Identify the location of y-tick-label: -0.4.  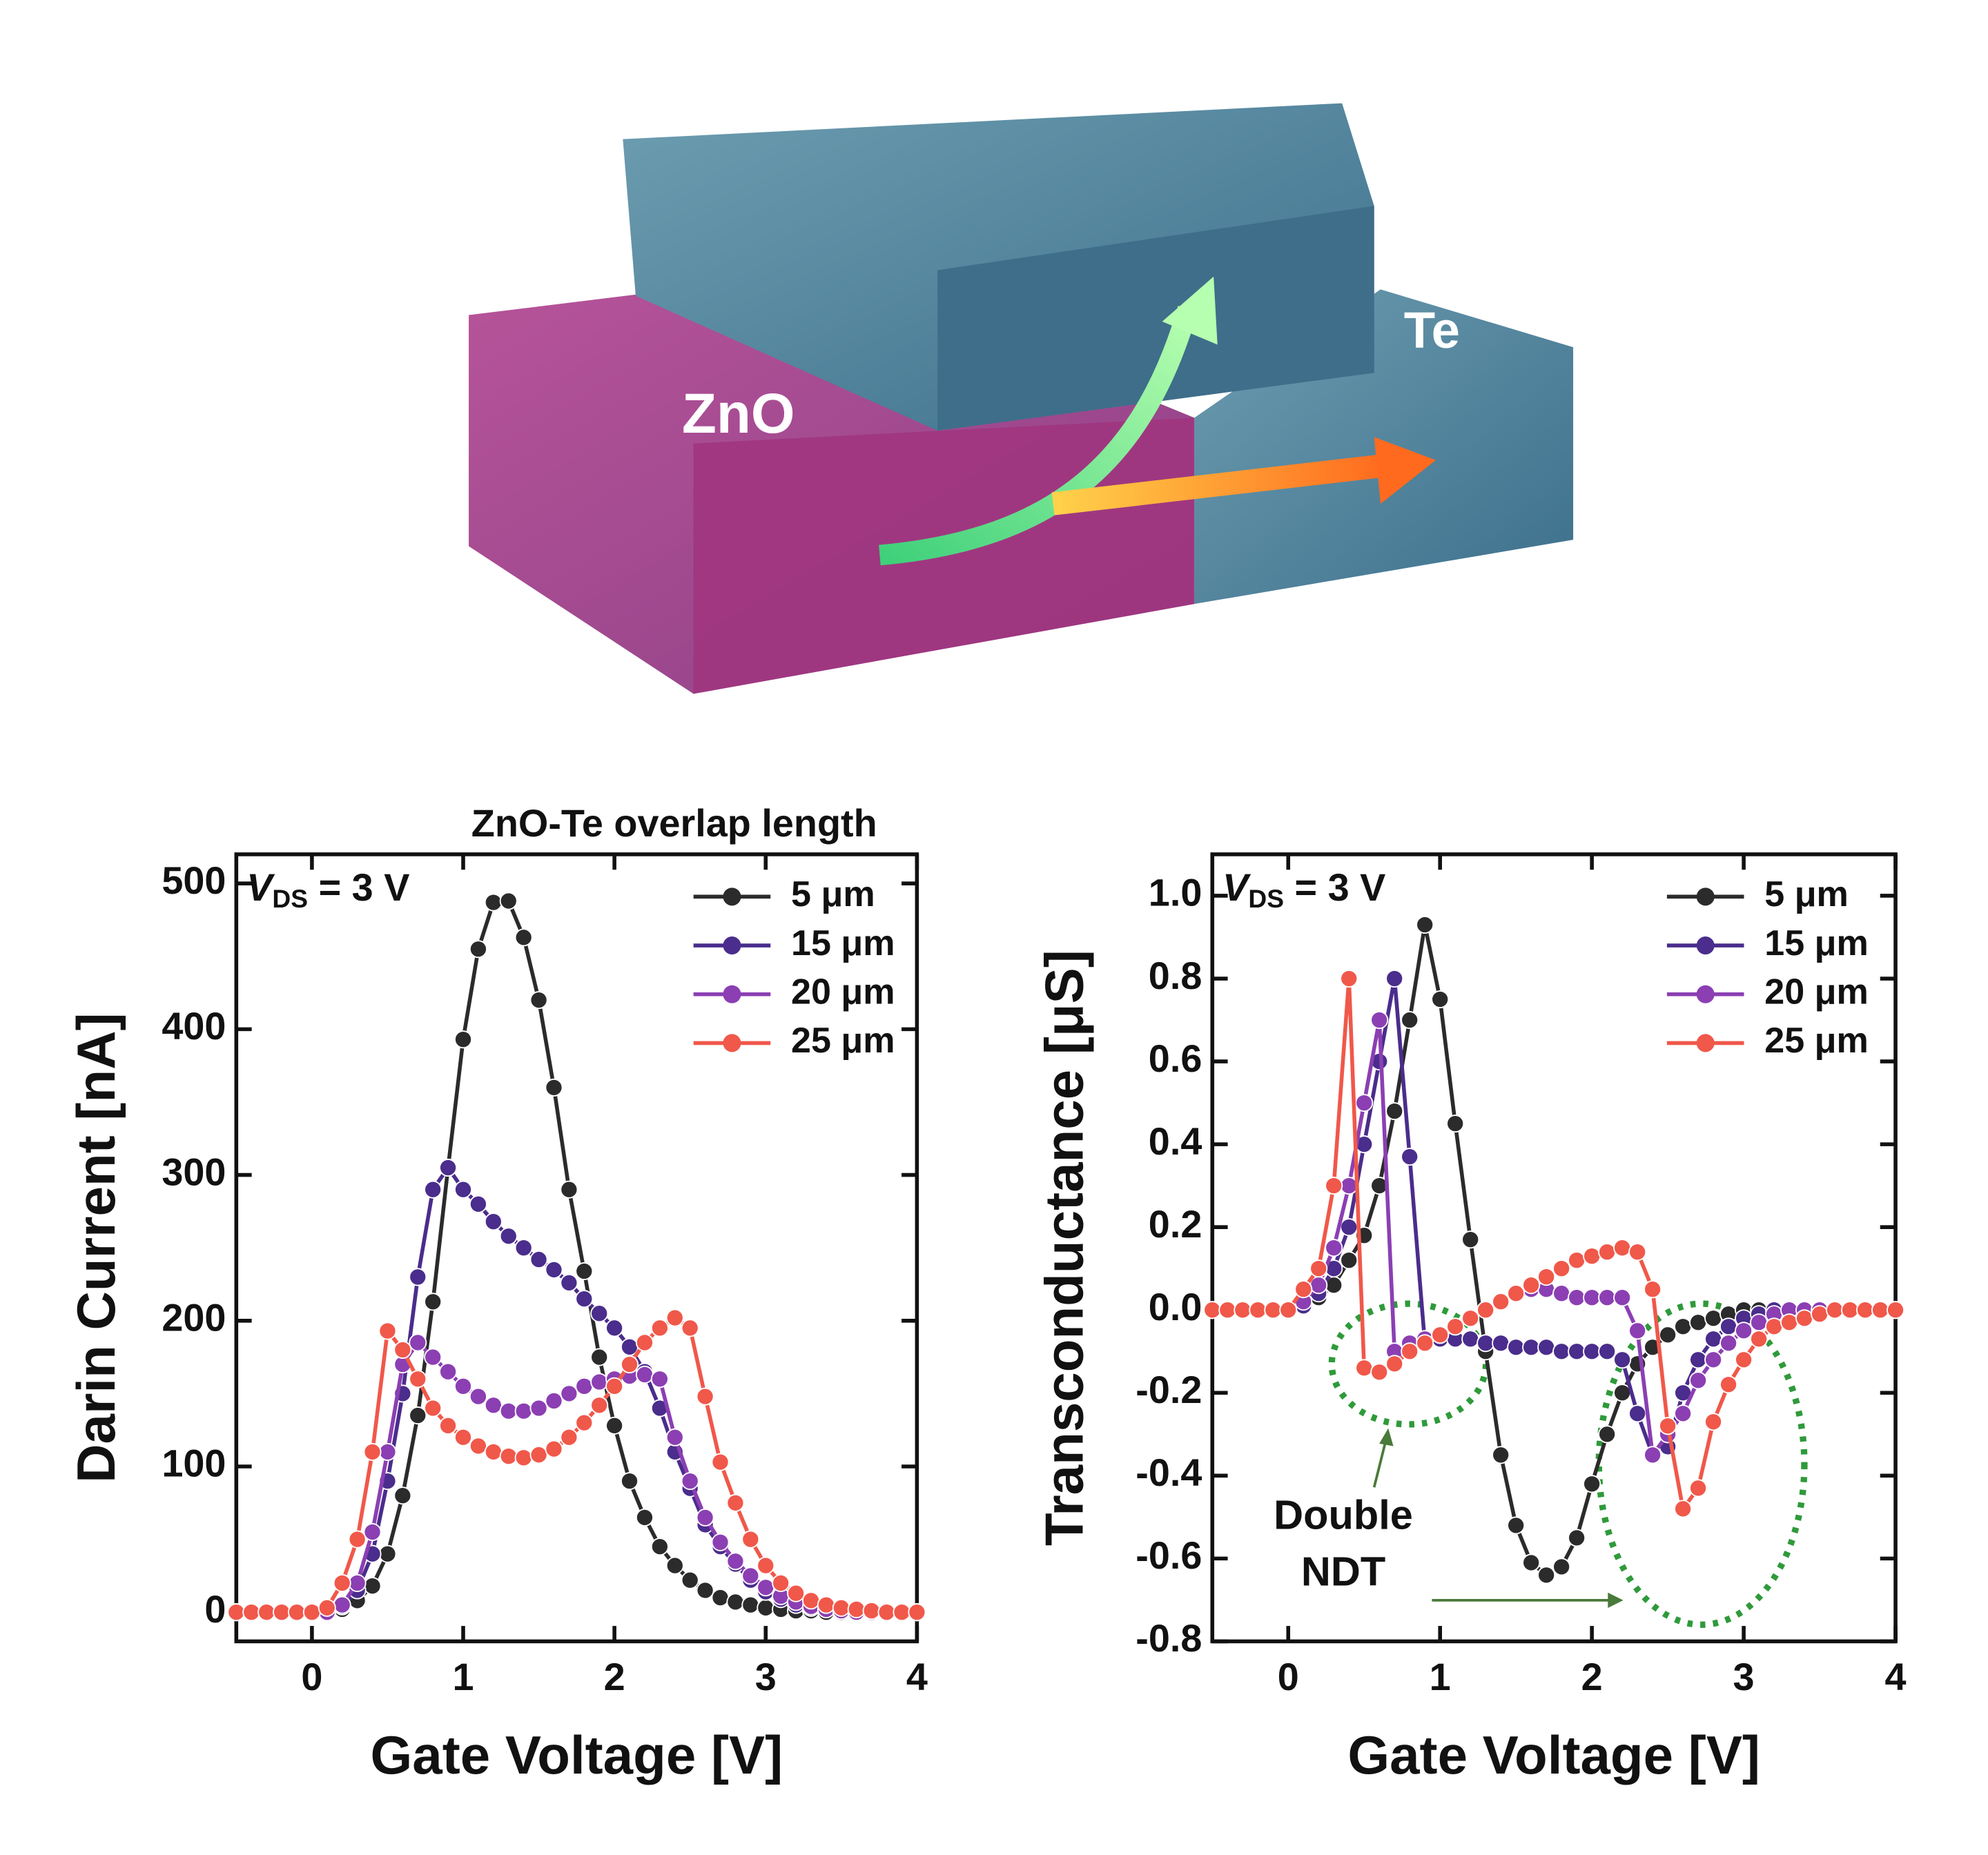
(1169, 1472).